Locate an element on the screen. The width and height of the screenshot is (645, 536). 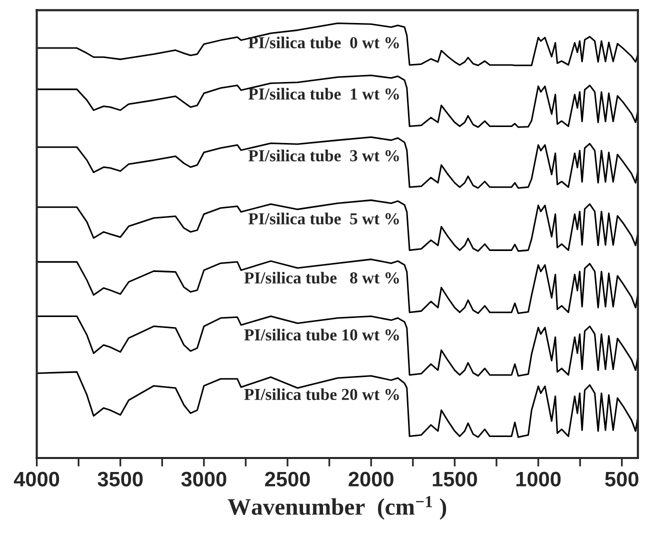
x-tick-label: 2000 is located at coordinates (371, 479).